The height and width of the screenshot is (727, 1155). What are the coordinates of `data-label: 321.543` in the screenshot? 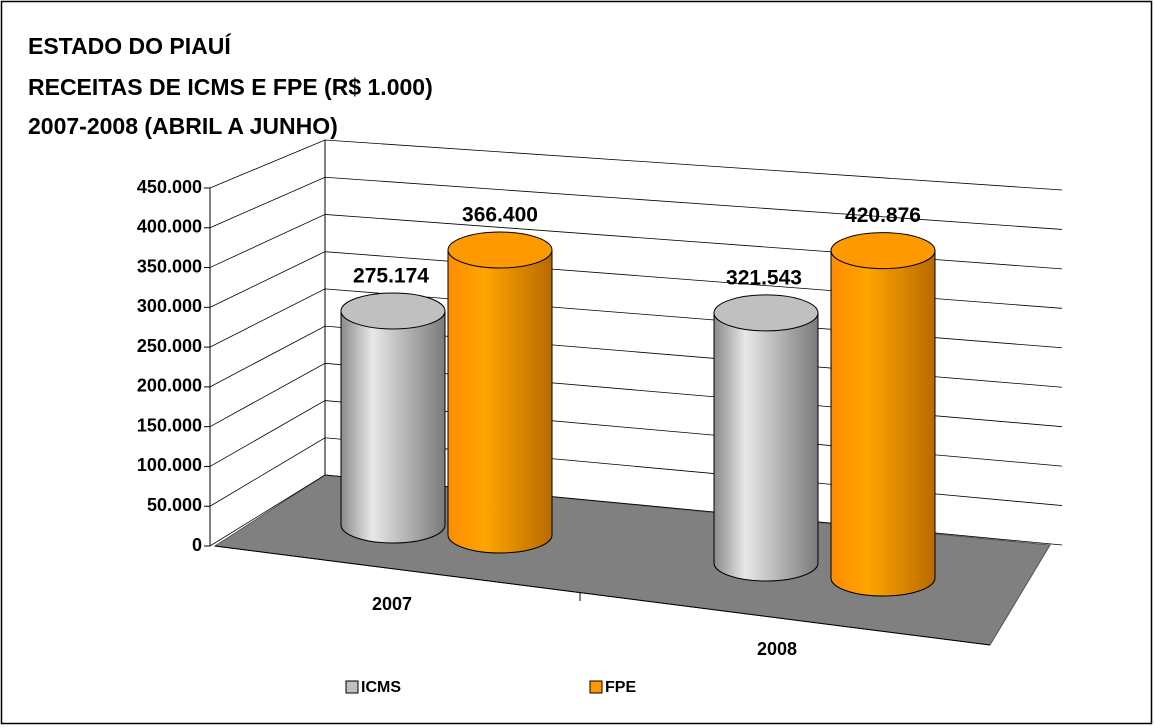 It's located at (764, 277).